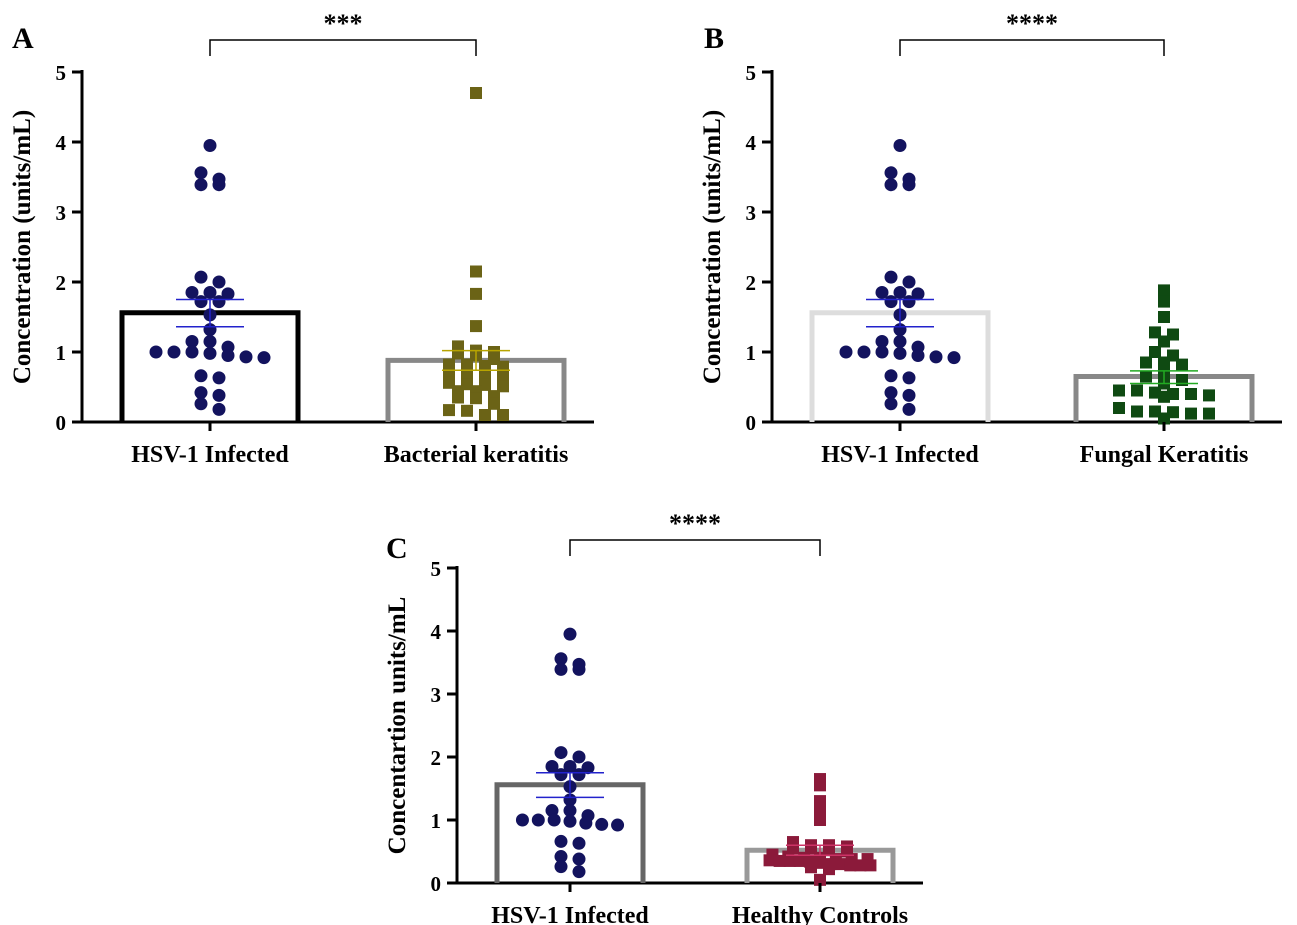 Image resolution: width=1297 pixels, height=925 pixels. What do you see at coordinates (1032, 23) in the screenshot?
I see `significance-stars: ****` at bounding box center [1032, 23].